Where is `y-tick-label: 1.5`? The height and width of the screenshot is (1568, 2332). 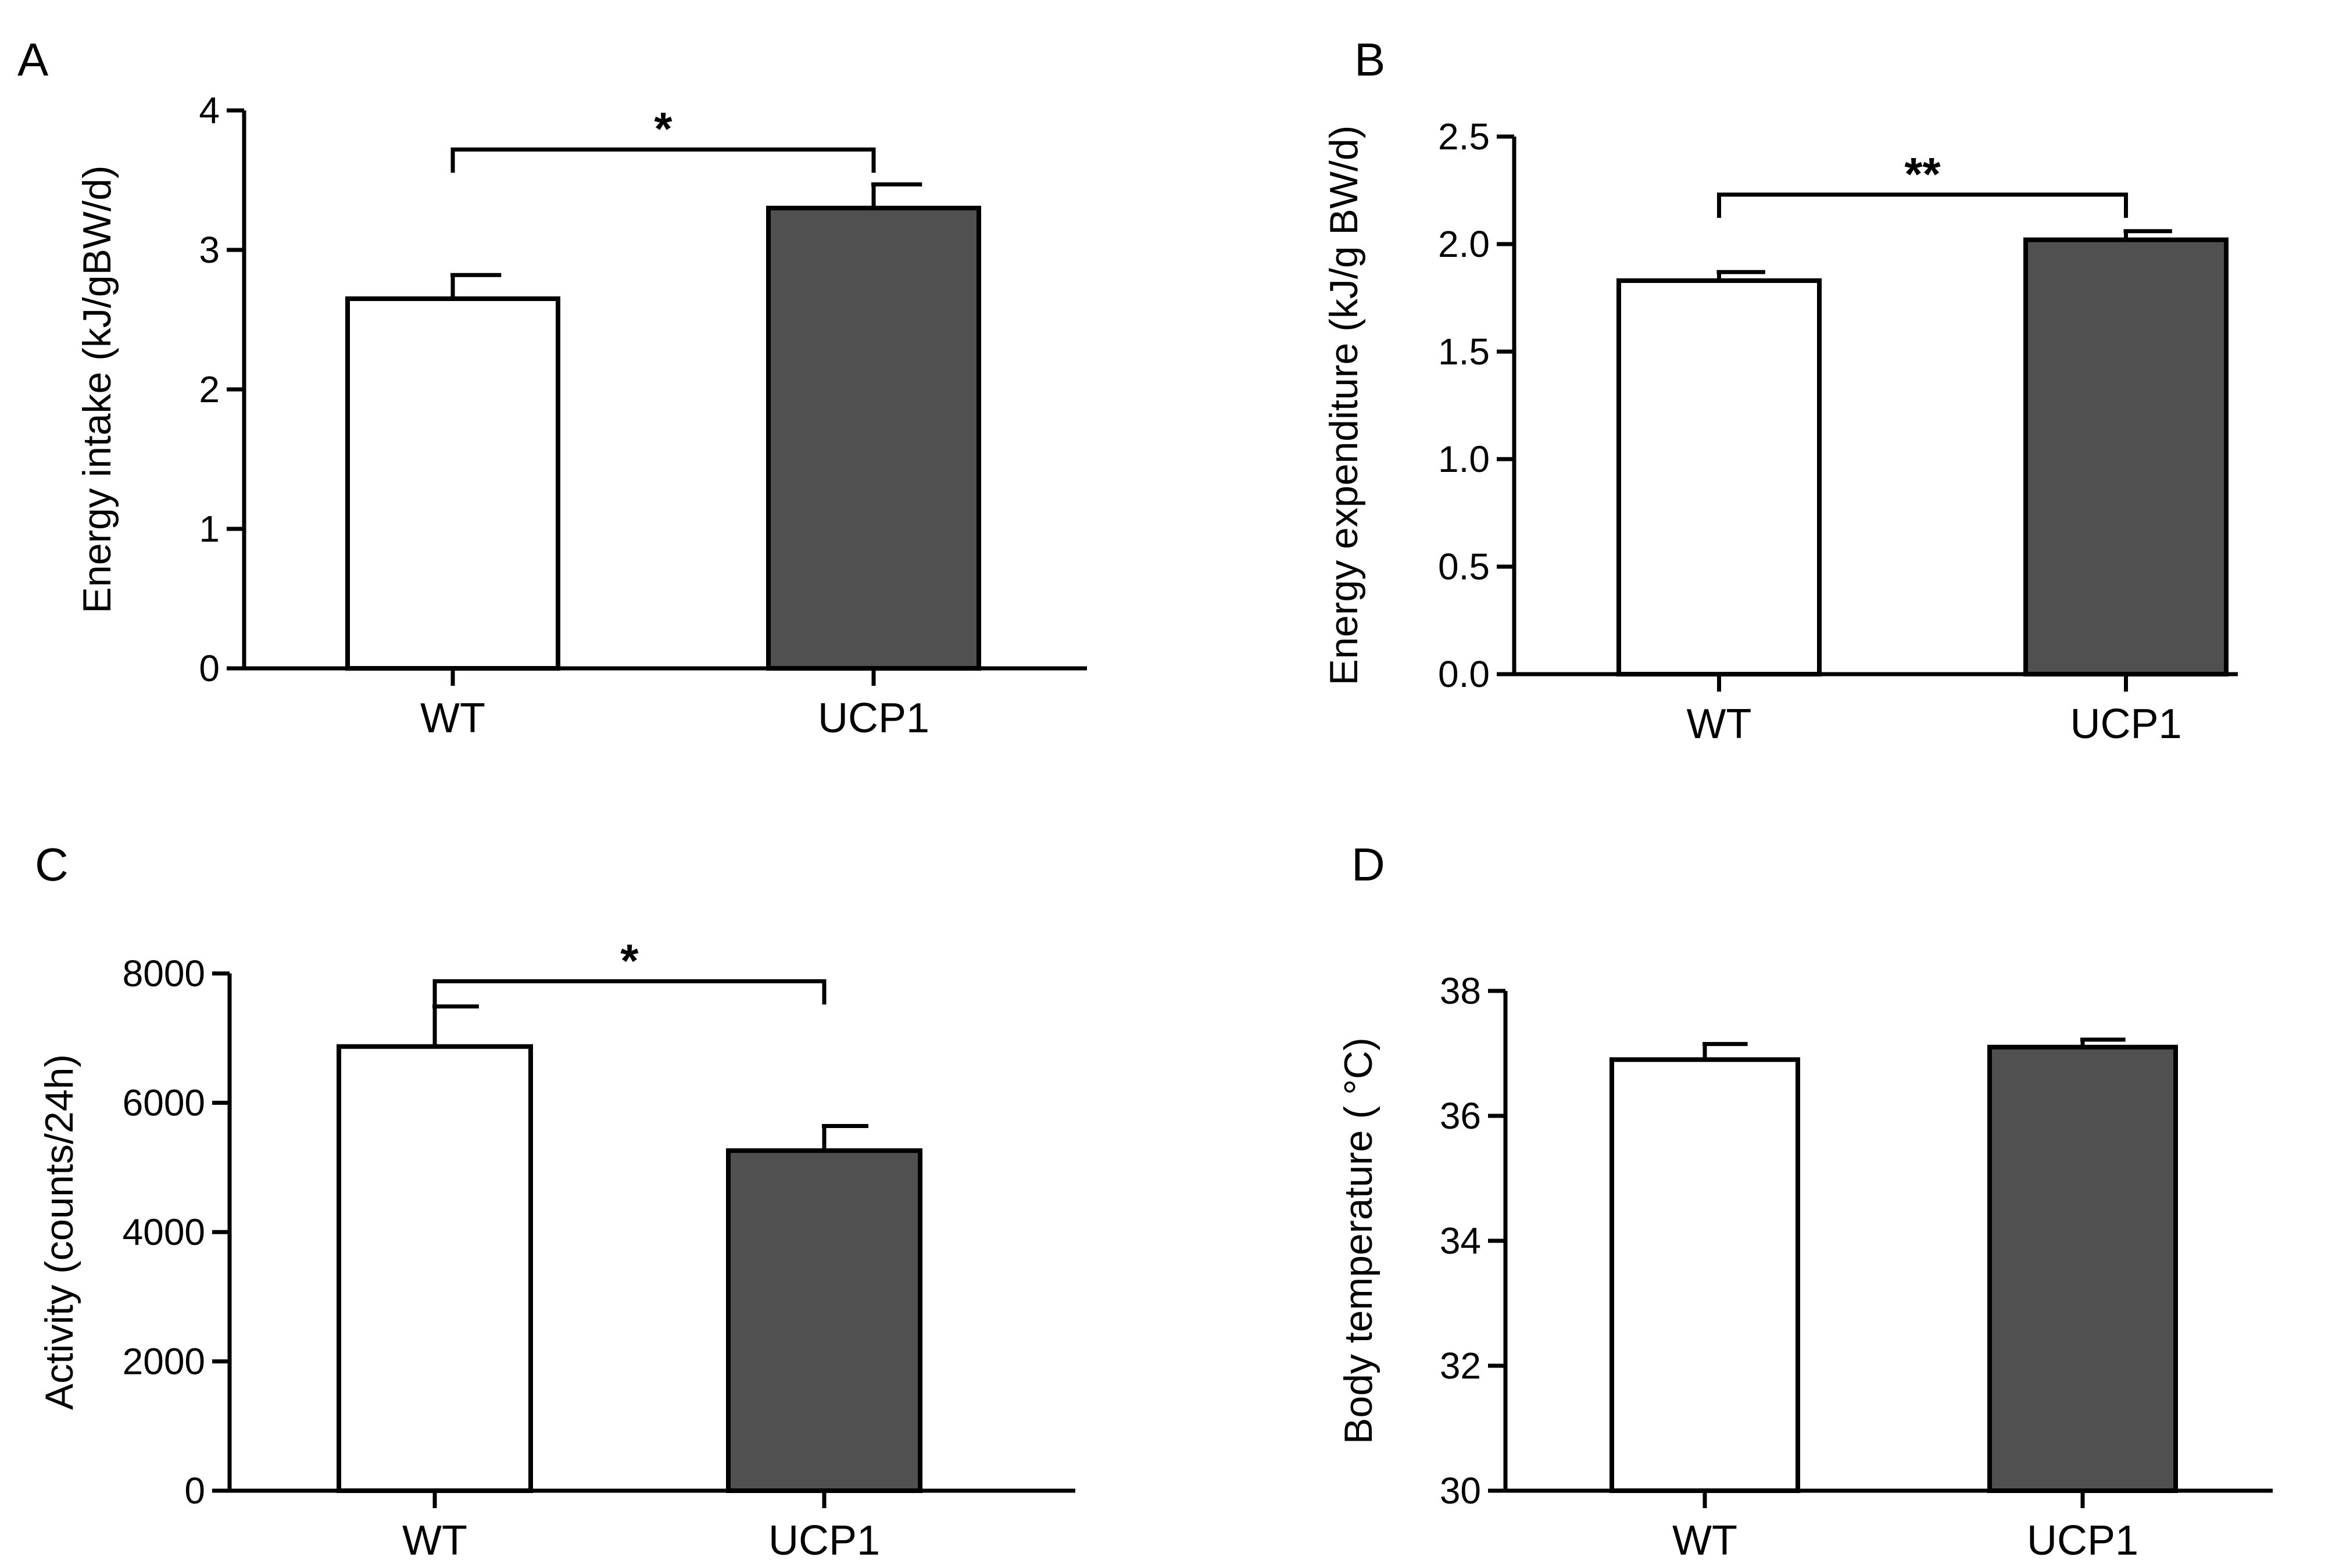
y-tick-label: 1.5 is located at coordinates (1464, 352).